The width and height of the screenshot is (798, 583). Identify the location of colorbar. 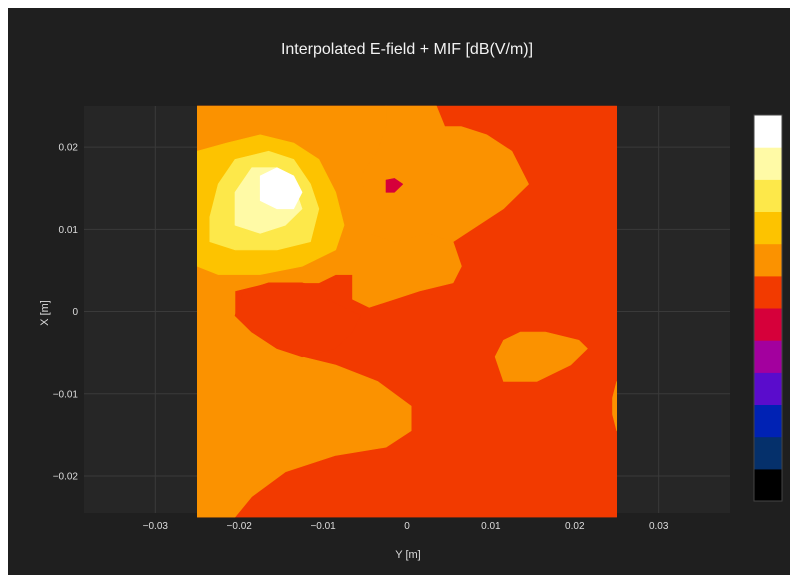
(768, 308).